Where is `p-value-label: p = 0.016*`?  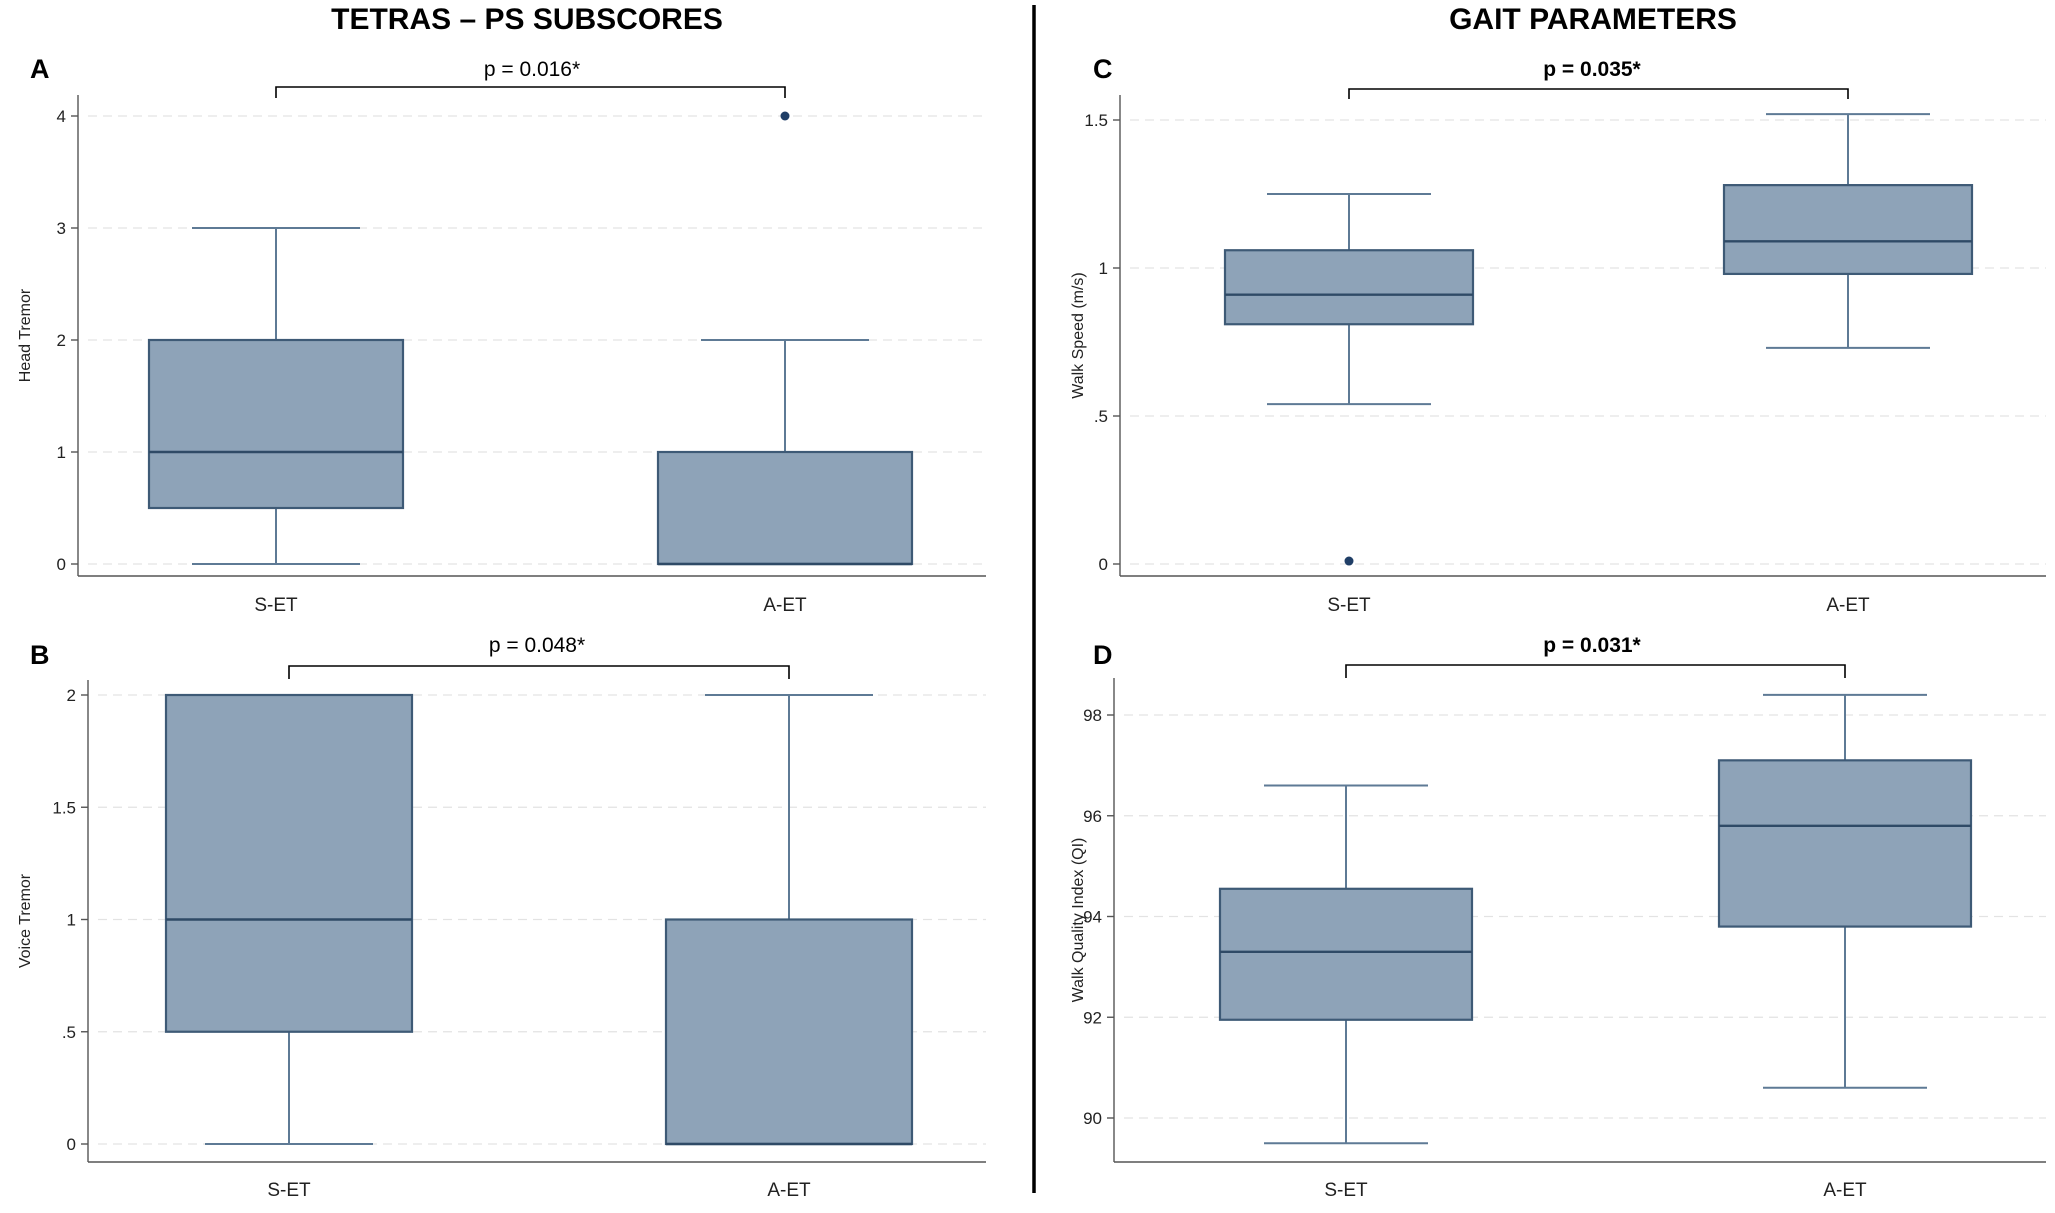 p-value-label: p = 0.016* is located at coordinates (532, 69).